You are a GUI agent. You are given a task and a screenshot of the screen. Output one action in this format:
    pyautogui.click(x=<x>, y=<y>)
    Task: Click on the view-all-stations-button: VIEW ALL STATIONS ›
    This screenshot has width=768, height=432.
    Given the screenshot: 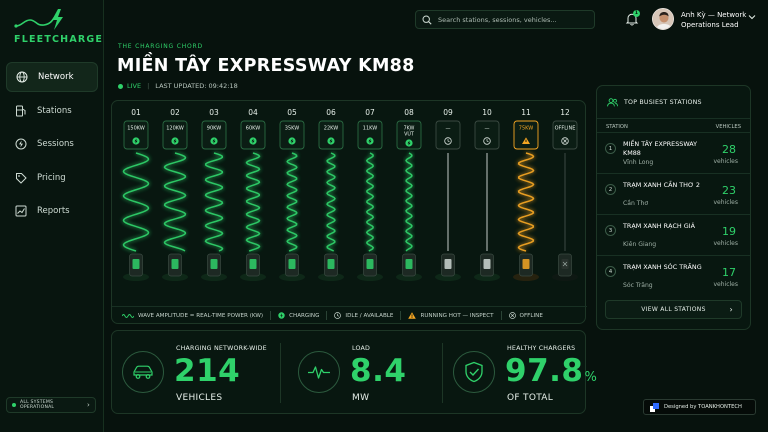 What is the action you would take?
    pyautogui.click(x=673, y=309)
    